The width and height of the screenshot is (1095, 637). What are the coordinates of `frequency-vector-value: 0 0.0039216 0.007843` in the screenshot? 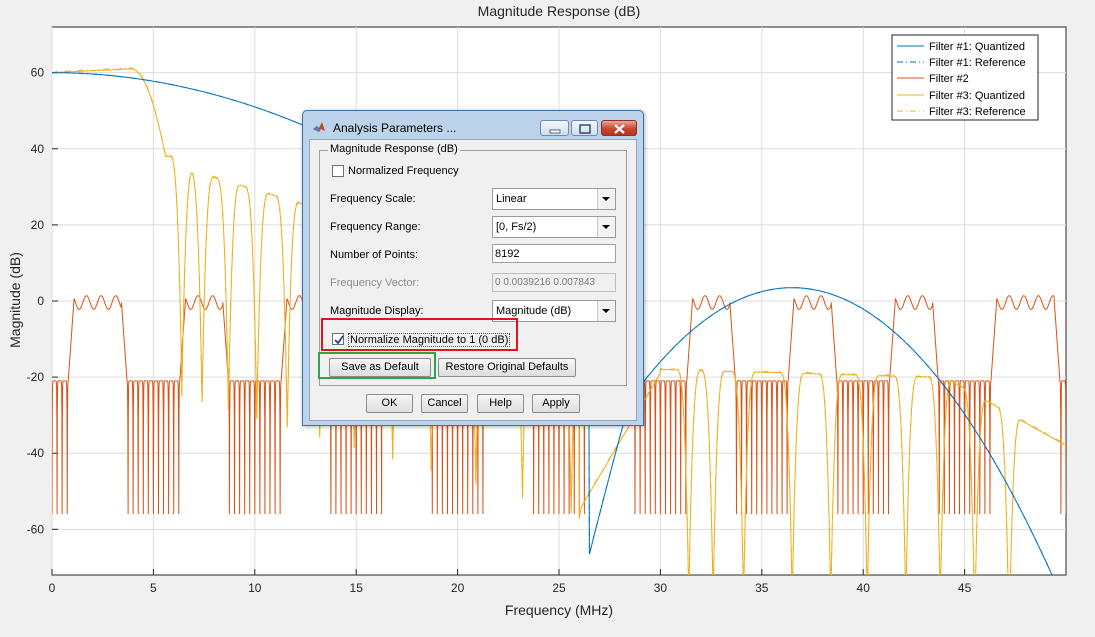 It's located at (545, 282).